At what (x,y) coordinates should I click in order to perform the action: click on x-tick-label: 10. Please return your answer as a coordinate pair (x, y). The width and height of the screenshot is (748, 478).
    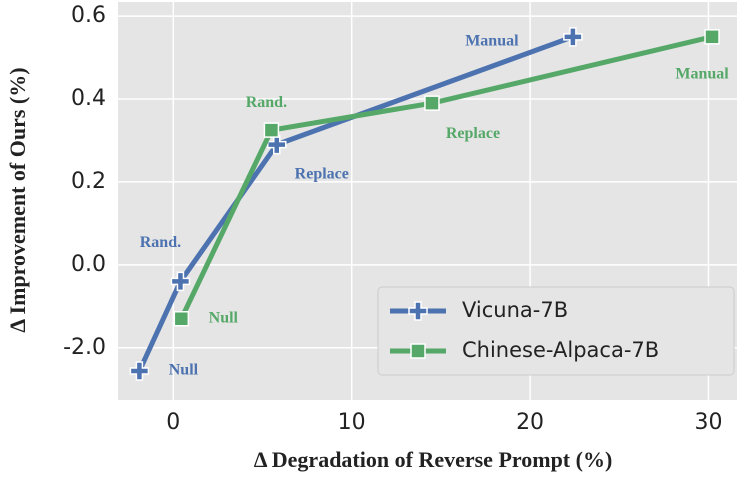
    Looking at the image, I should click on (352, 422).